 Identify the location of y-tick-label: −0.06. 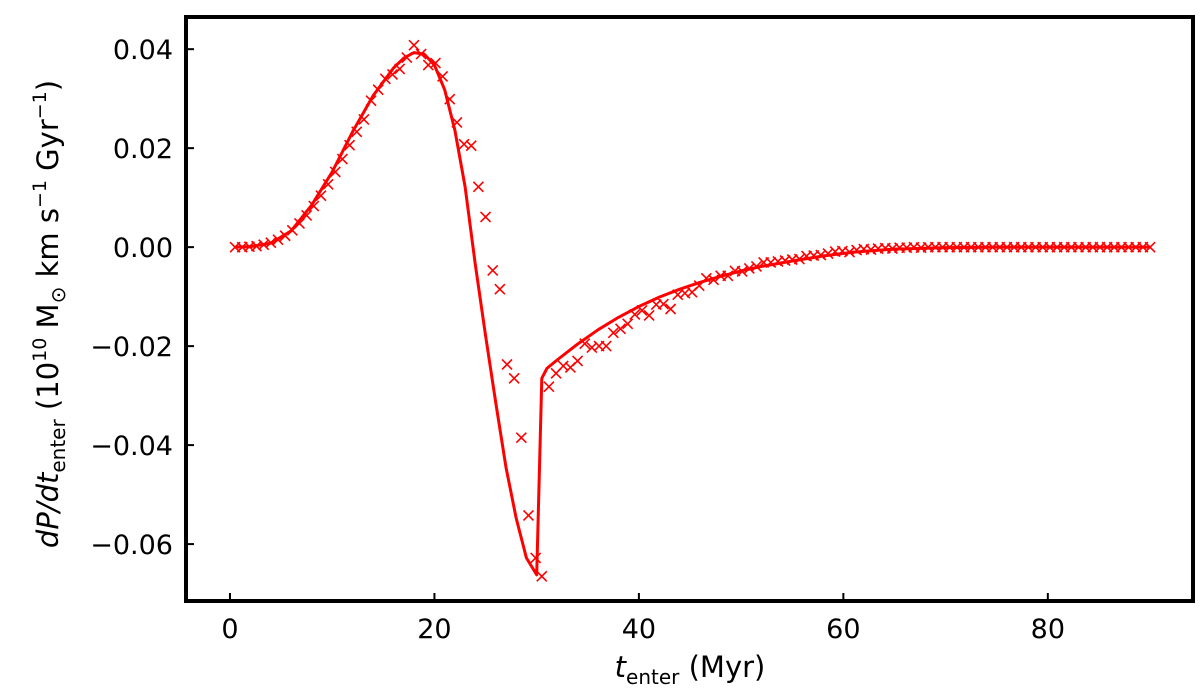
(131, 545).